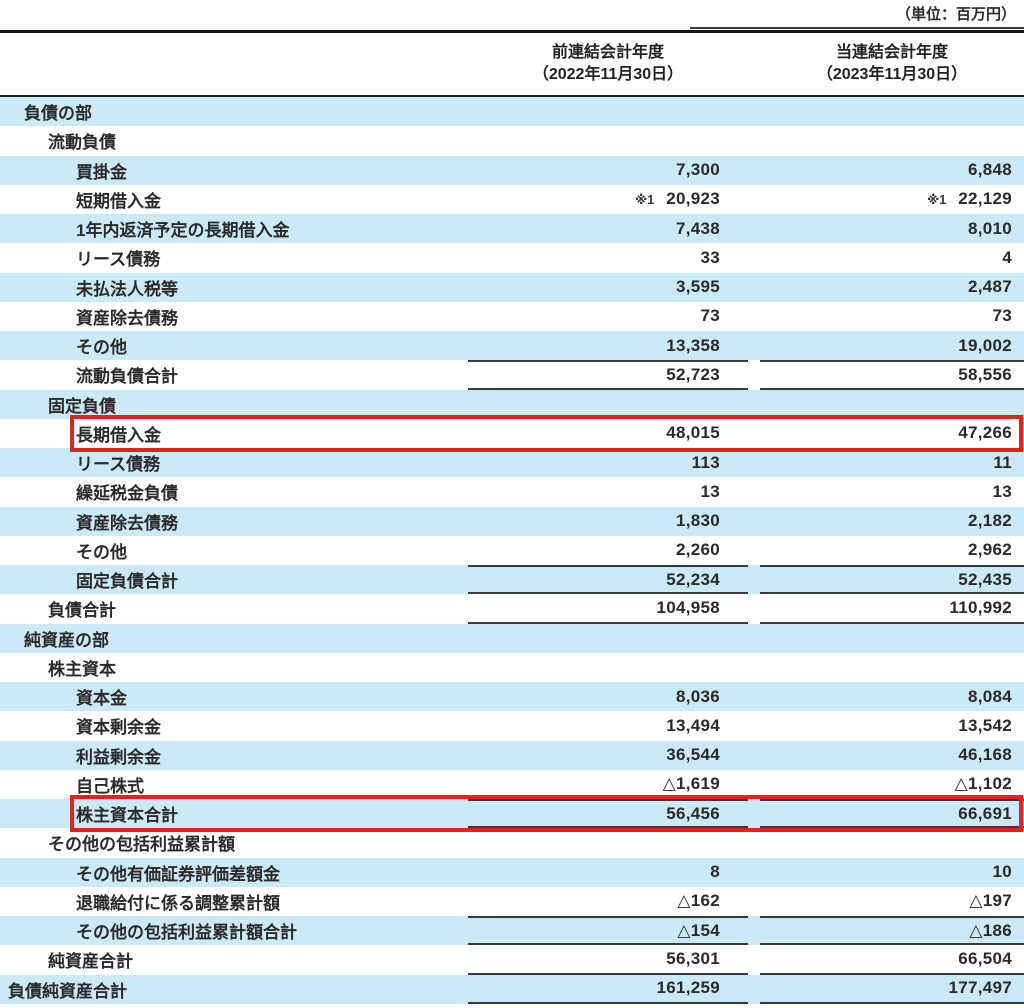  What do you see at coordinates (512, 15) in the screenshot?
I see `unit-row: （単位：百万円）` at bounding box center [512, 15].